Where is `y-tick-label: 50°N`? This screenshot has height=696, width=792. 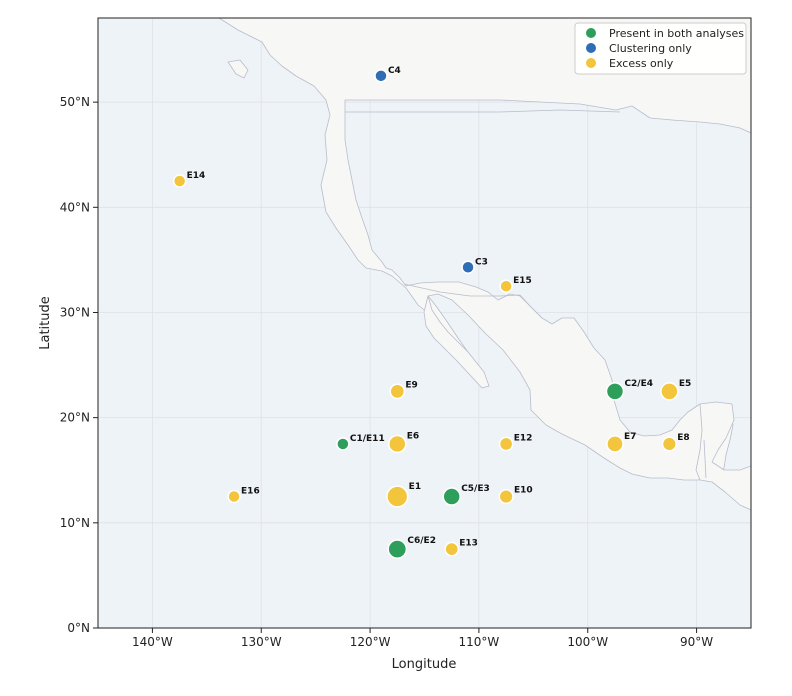
y-tick-label: 50°N is located at coordinates (75, 102).